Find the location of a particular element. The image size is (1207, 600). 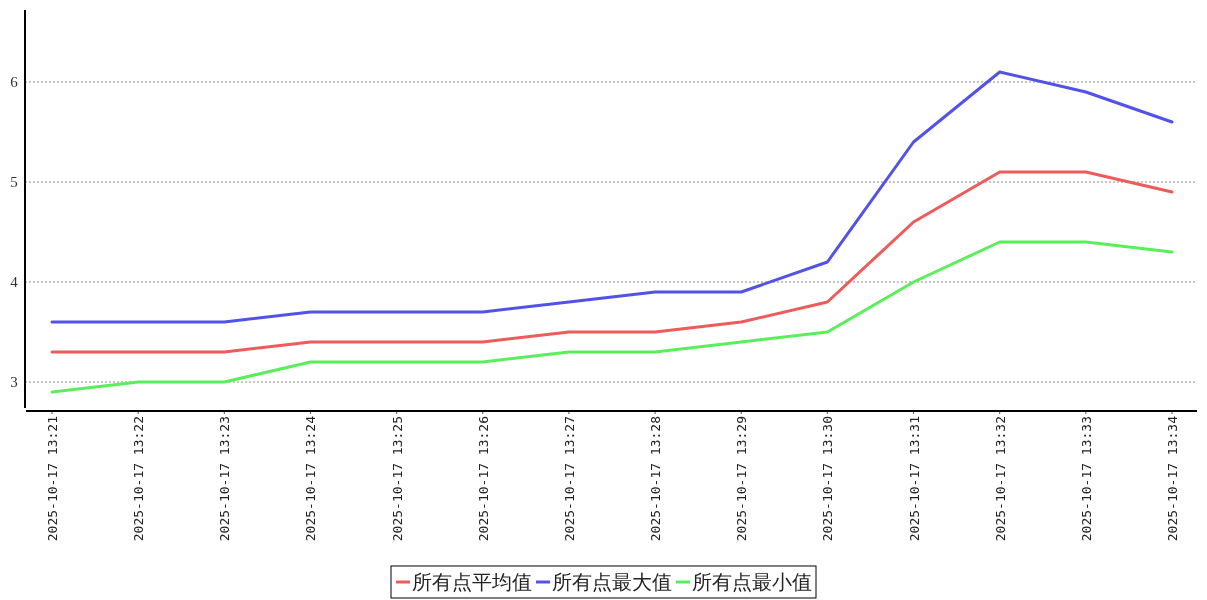

legend-label: 所有点最大值 is located at coordinates (612, 582).